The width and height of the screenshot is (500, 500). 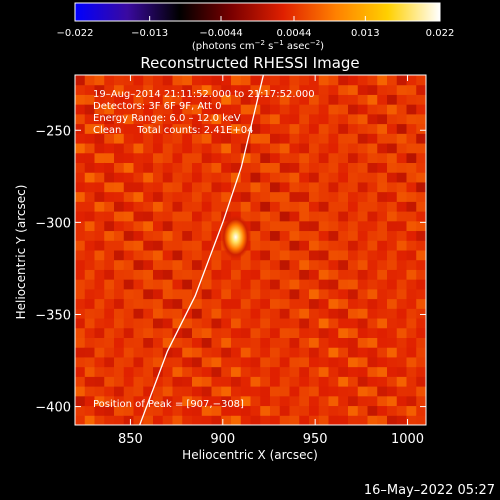 I want to click on x-tick-label: 850, so click(x=130, y=439).